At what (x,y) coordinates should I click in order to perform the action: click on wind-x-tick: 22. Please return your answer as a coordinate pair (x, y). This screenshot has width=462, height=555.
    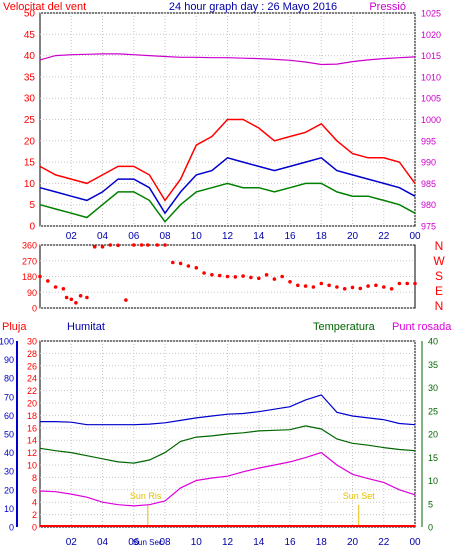
    Looking at the image, I should click on (384, 236).